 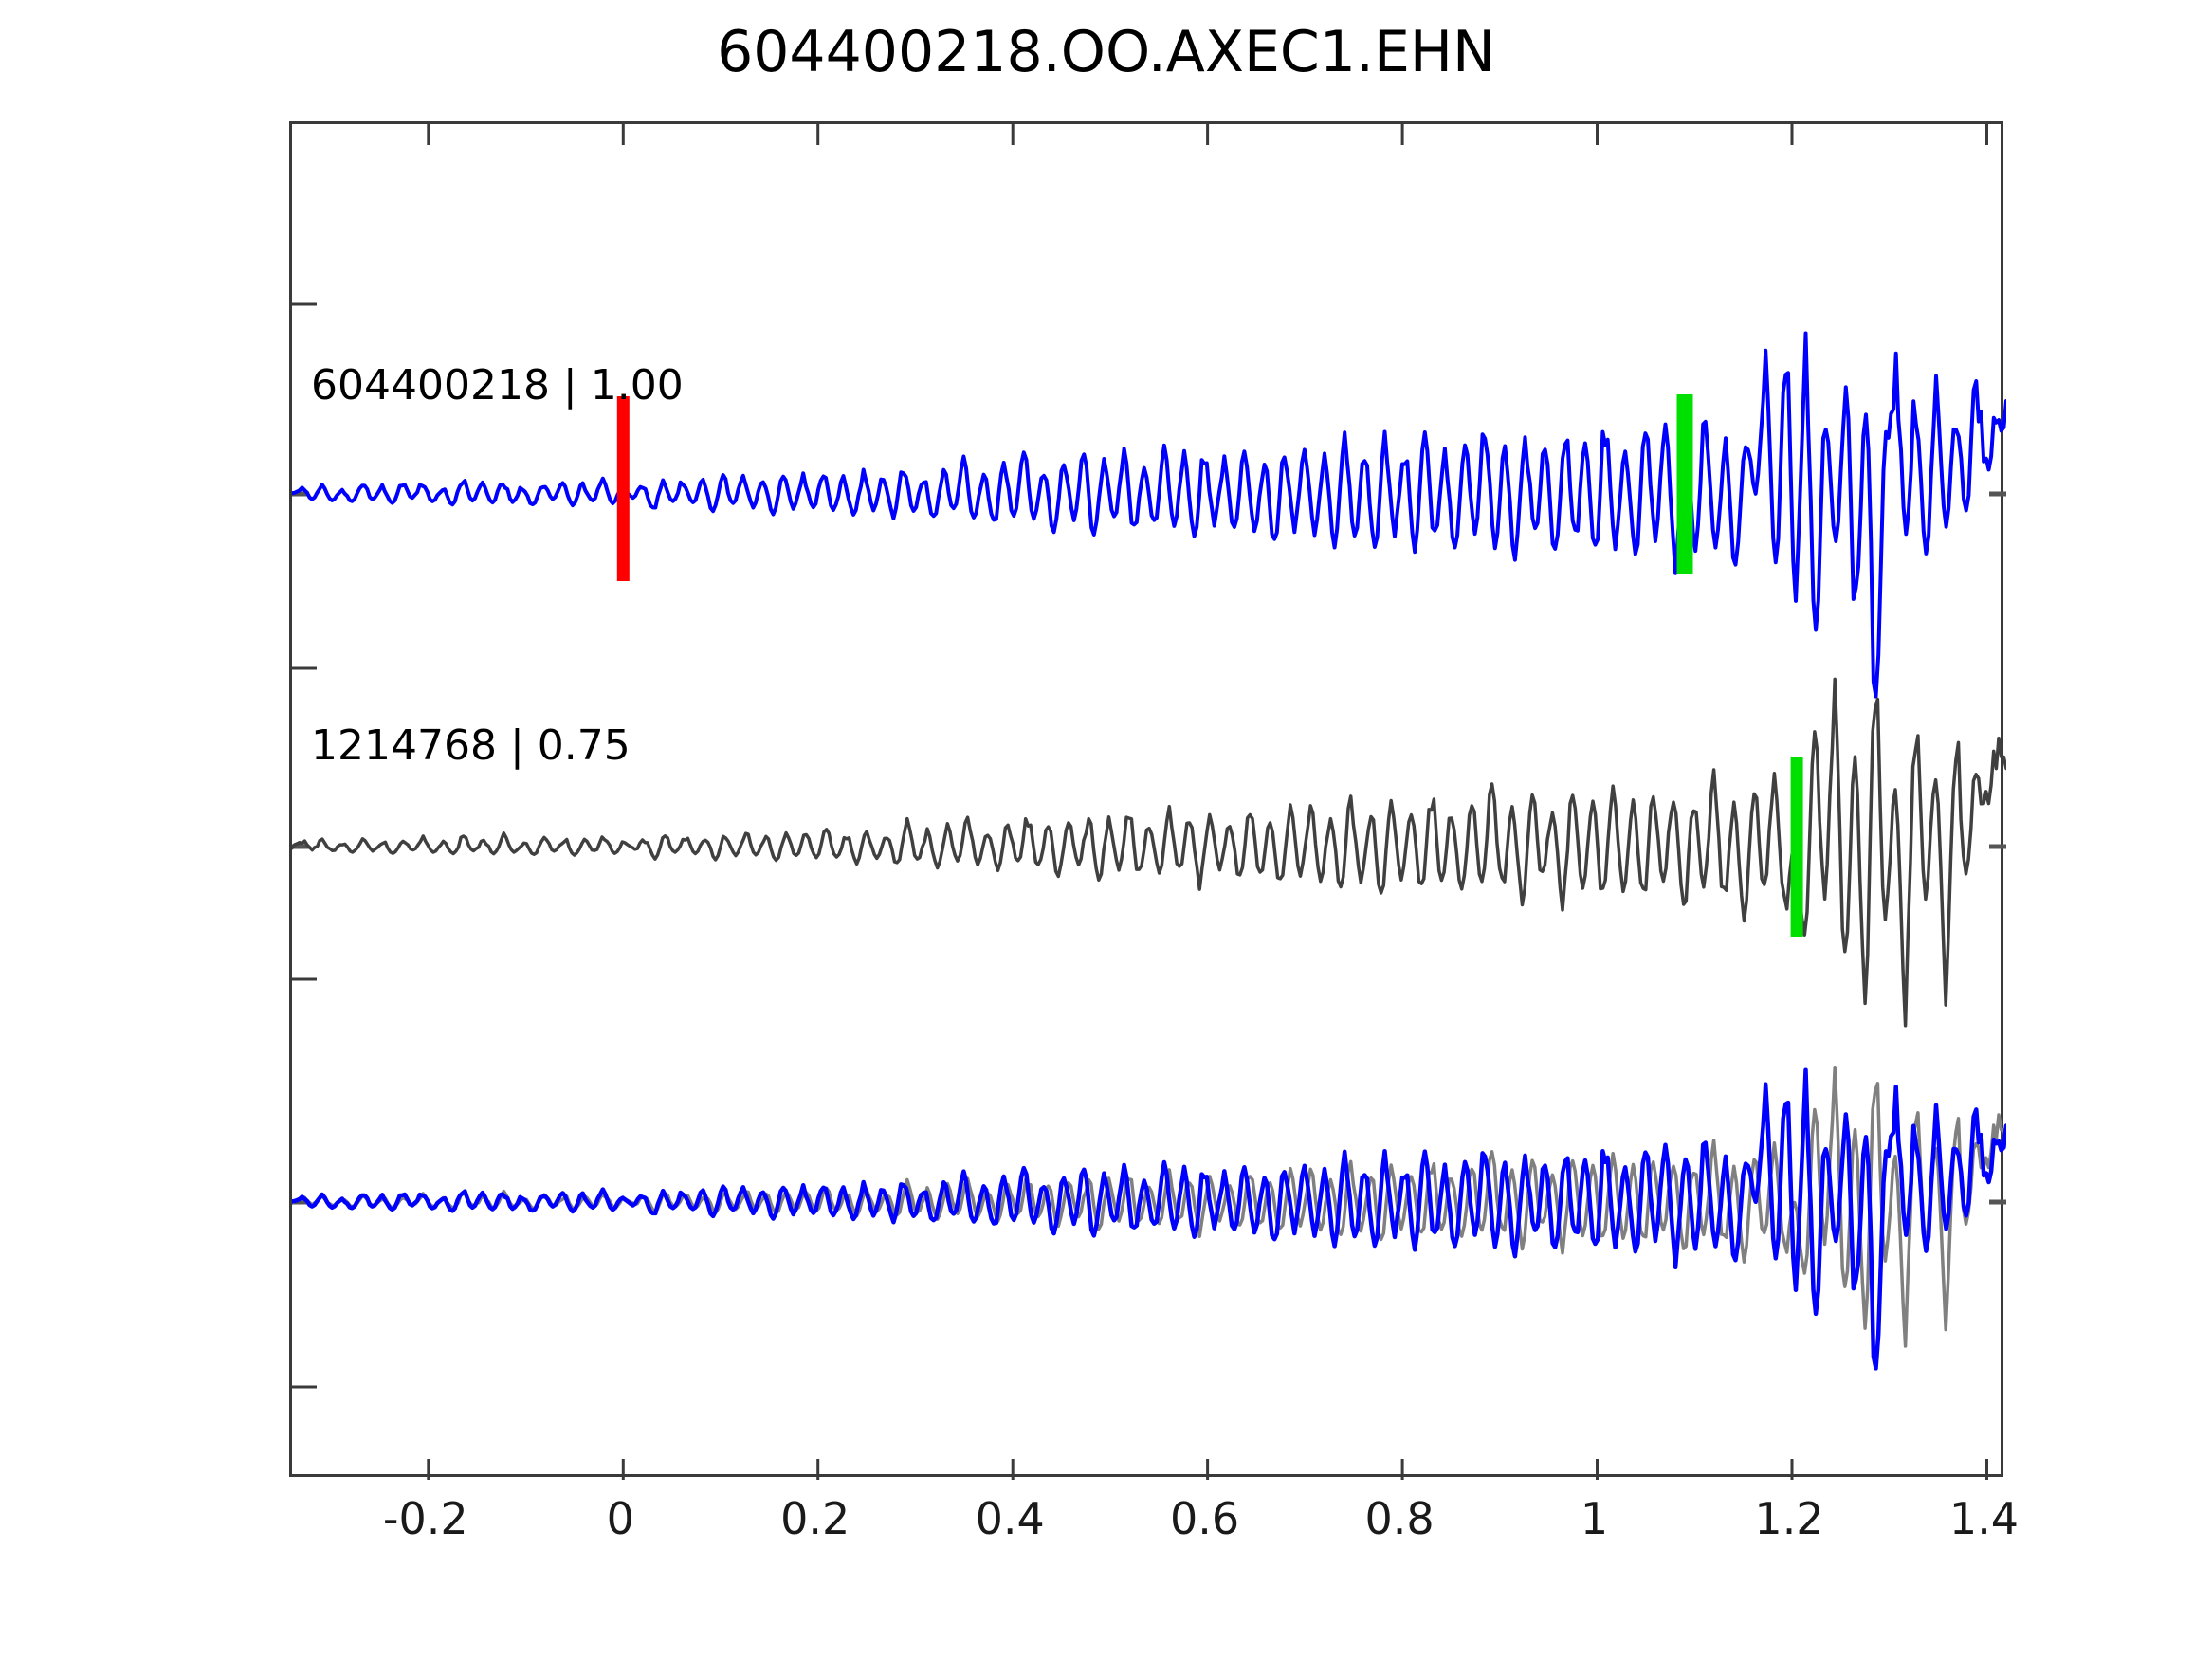 What do you see at coordinates (1796, 847) in the screenshot?
I see `marker-detect-green-match` at bounding box center [1796, 847].